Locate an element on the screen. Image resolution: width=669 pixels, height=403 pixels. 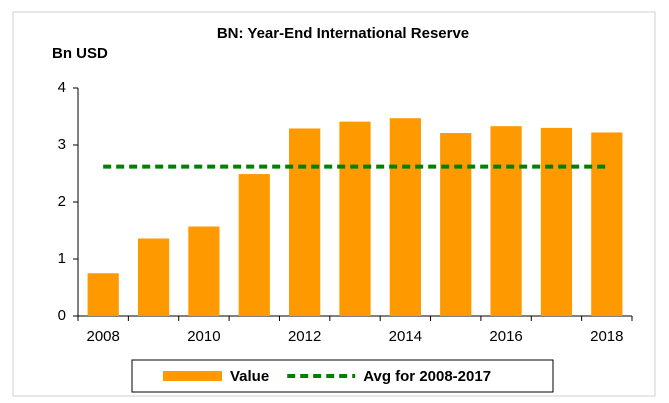
y-tick-label: 1 is located at coordinates (62, 258).